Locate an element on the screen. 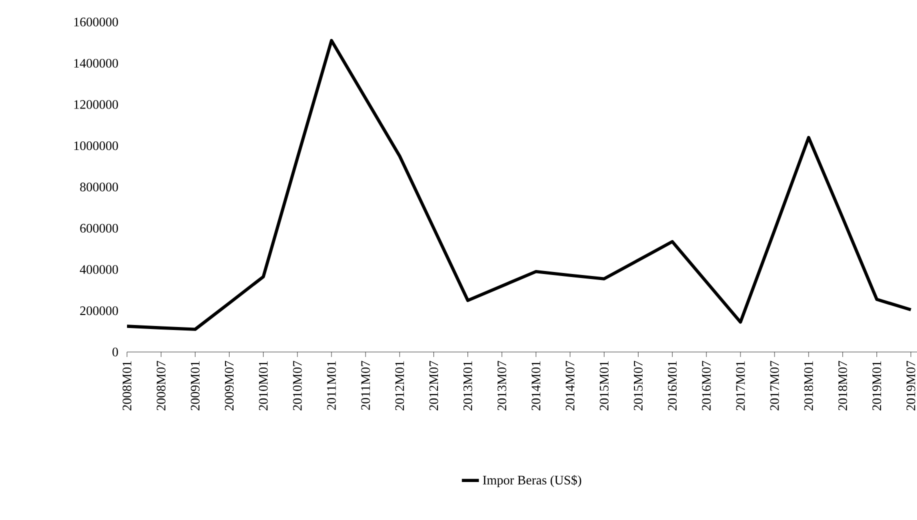  x-tick-label: 2012M01 is located at coordinates (399, 385).